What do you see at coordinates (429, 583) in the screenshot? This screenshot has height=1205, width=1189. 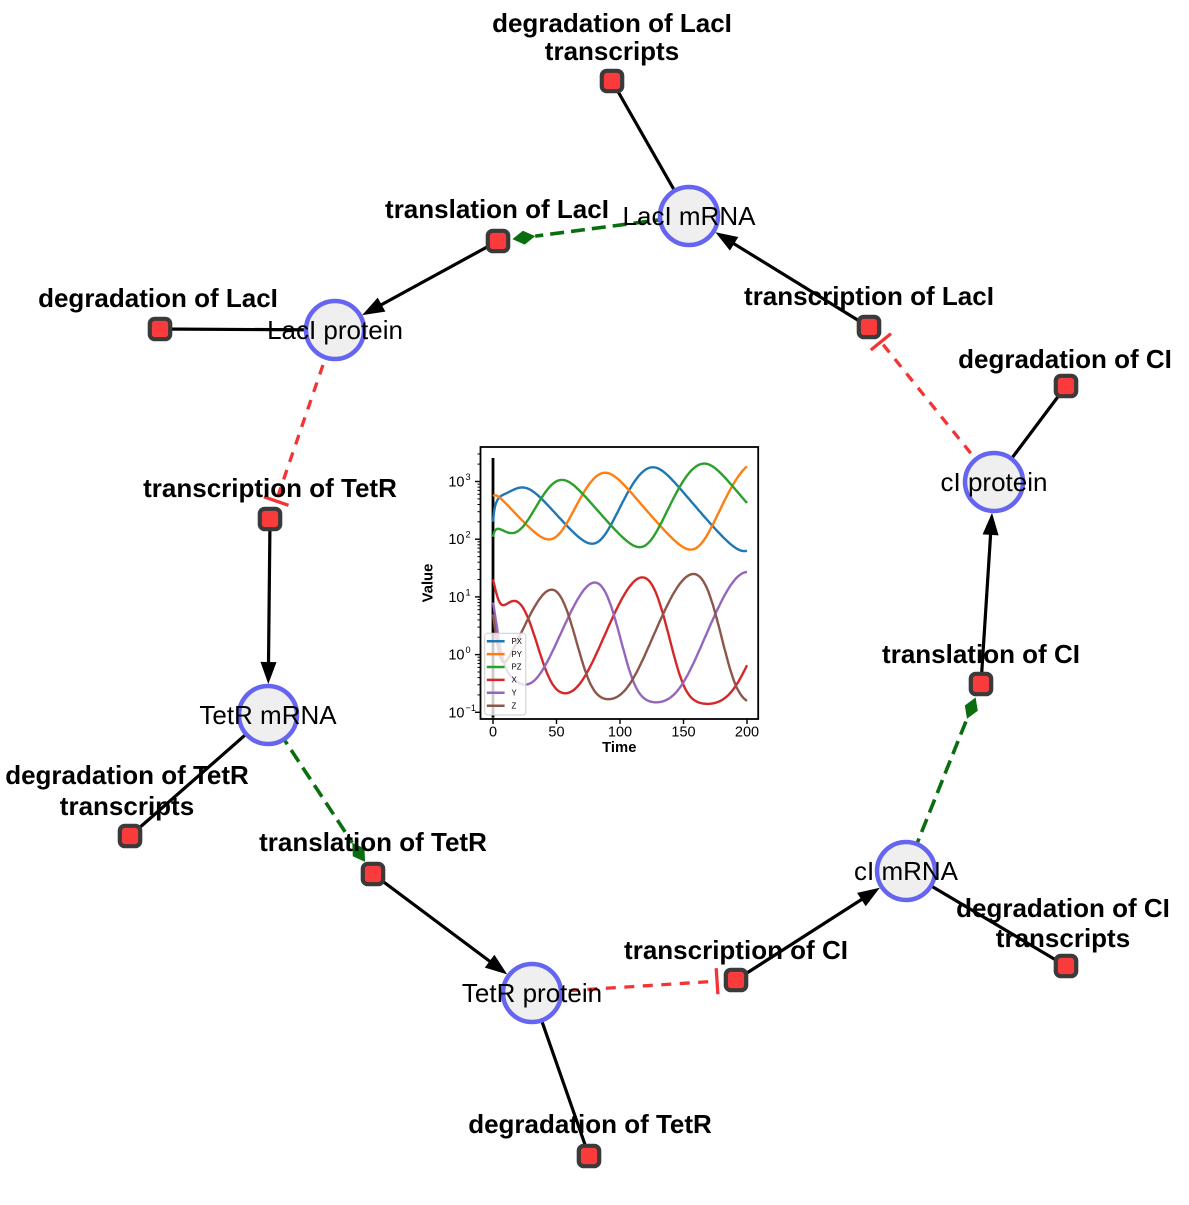 I see `svg-text: Value` at bounding box center [429, 583].